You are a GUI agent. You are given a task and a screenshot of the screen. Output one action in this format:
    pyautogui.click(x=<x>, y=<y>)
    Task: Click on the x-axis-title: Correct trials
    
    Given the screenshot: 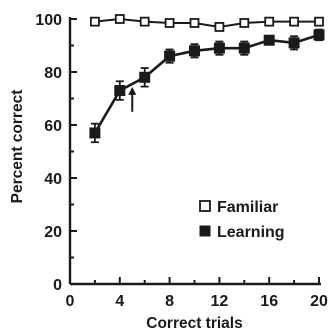 What is the action you would take?
    pyautogui.click(x=194, y=323)
    